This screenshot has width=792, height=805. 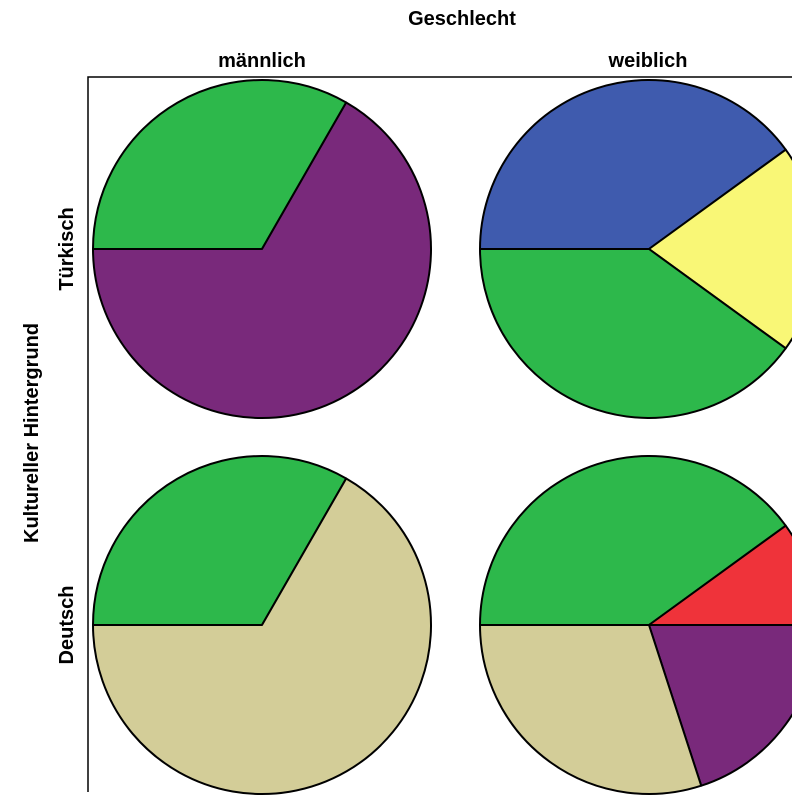 I want to click on row-label-tuerkisch: Türkisch, so click(x=67, y=248).